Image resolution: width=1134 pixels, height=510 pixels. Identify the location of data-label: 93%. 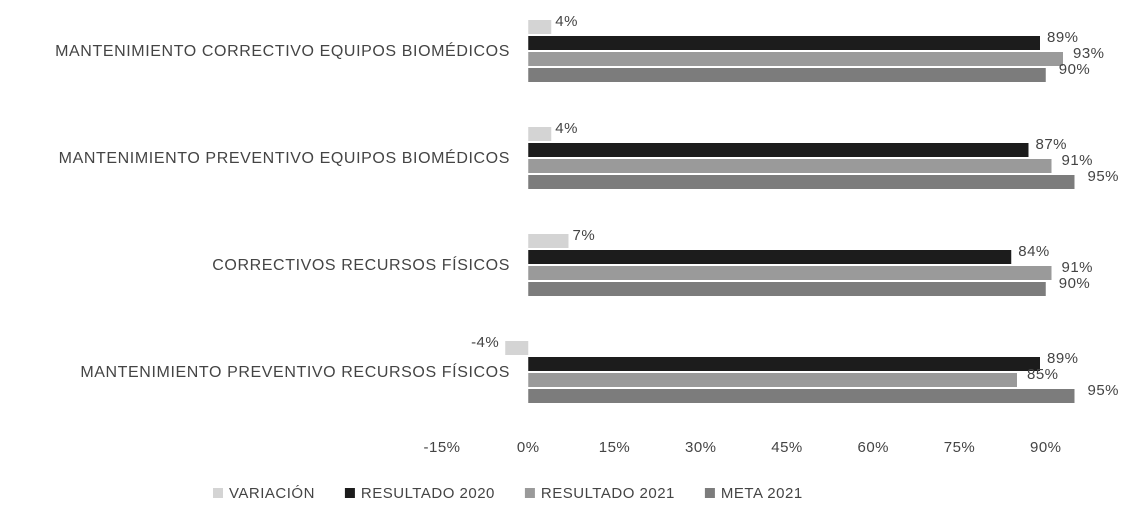
(1089, 53).